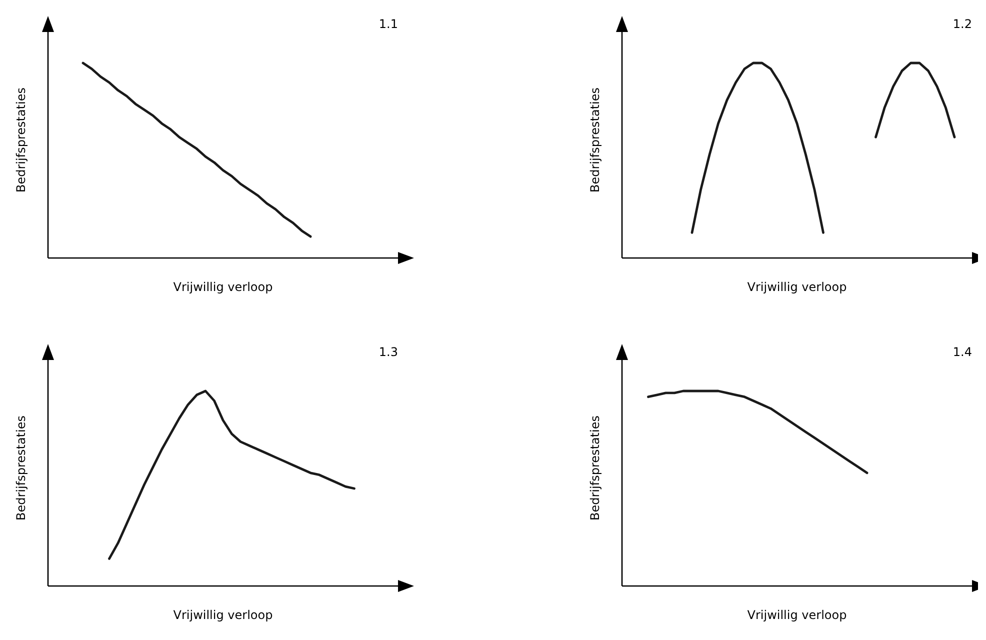 This screenshot has height=640, width=986. Describe the element at coordinates (388, 352) in the screenshot. I see `chart-title: 1.3` at that location.